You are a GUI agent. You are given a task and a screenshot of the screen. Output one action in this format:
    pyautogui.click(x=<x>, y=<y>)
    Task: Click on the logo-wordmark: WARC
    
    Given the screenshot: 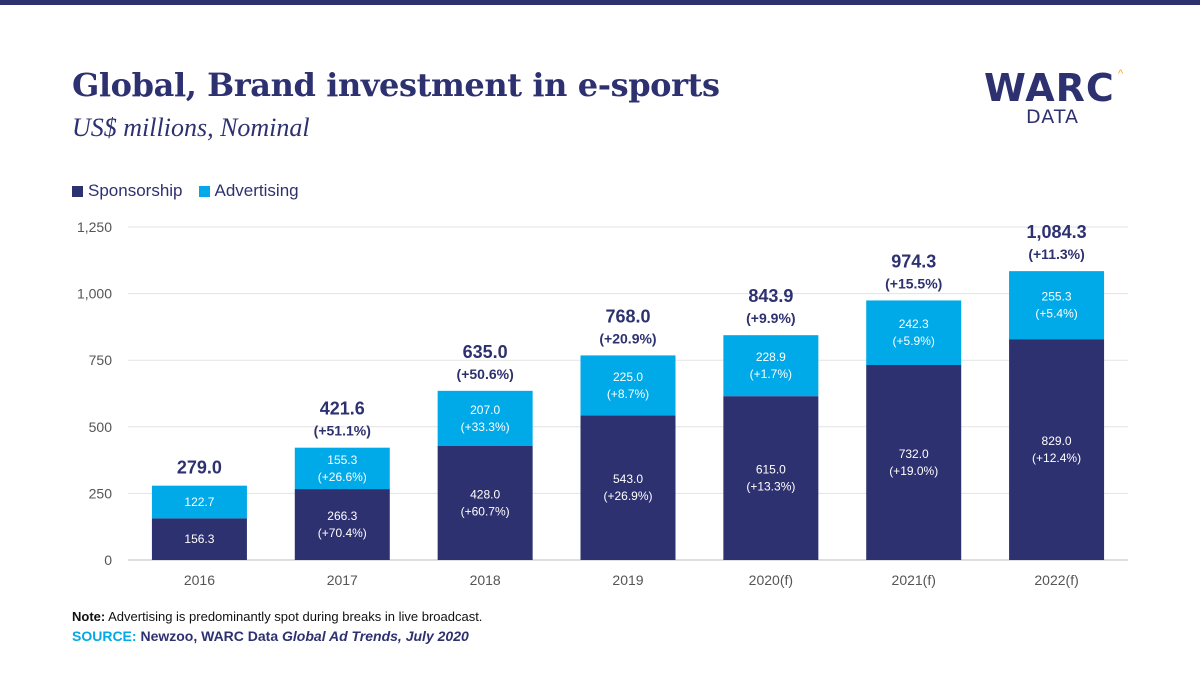 What is the action you would take?
    pyautogui.click(x=1049, y=88)
    